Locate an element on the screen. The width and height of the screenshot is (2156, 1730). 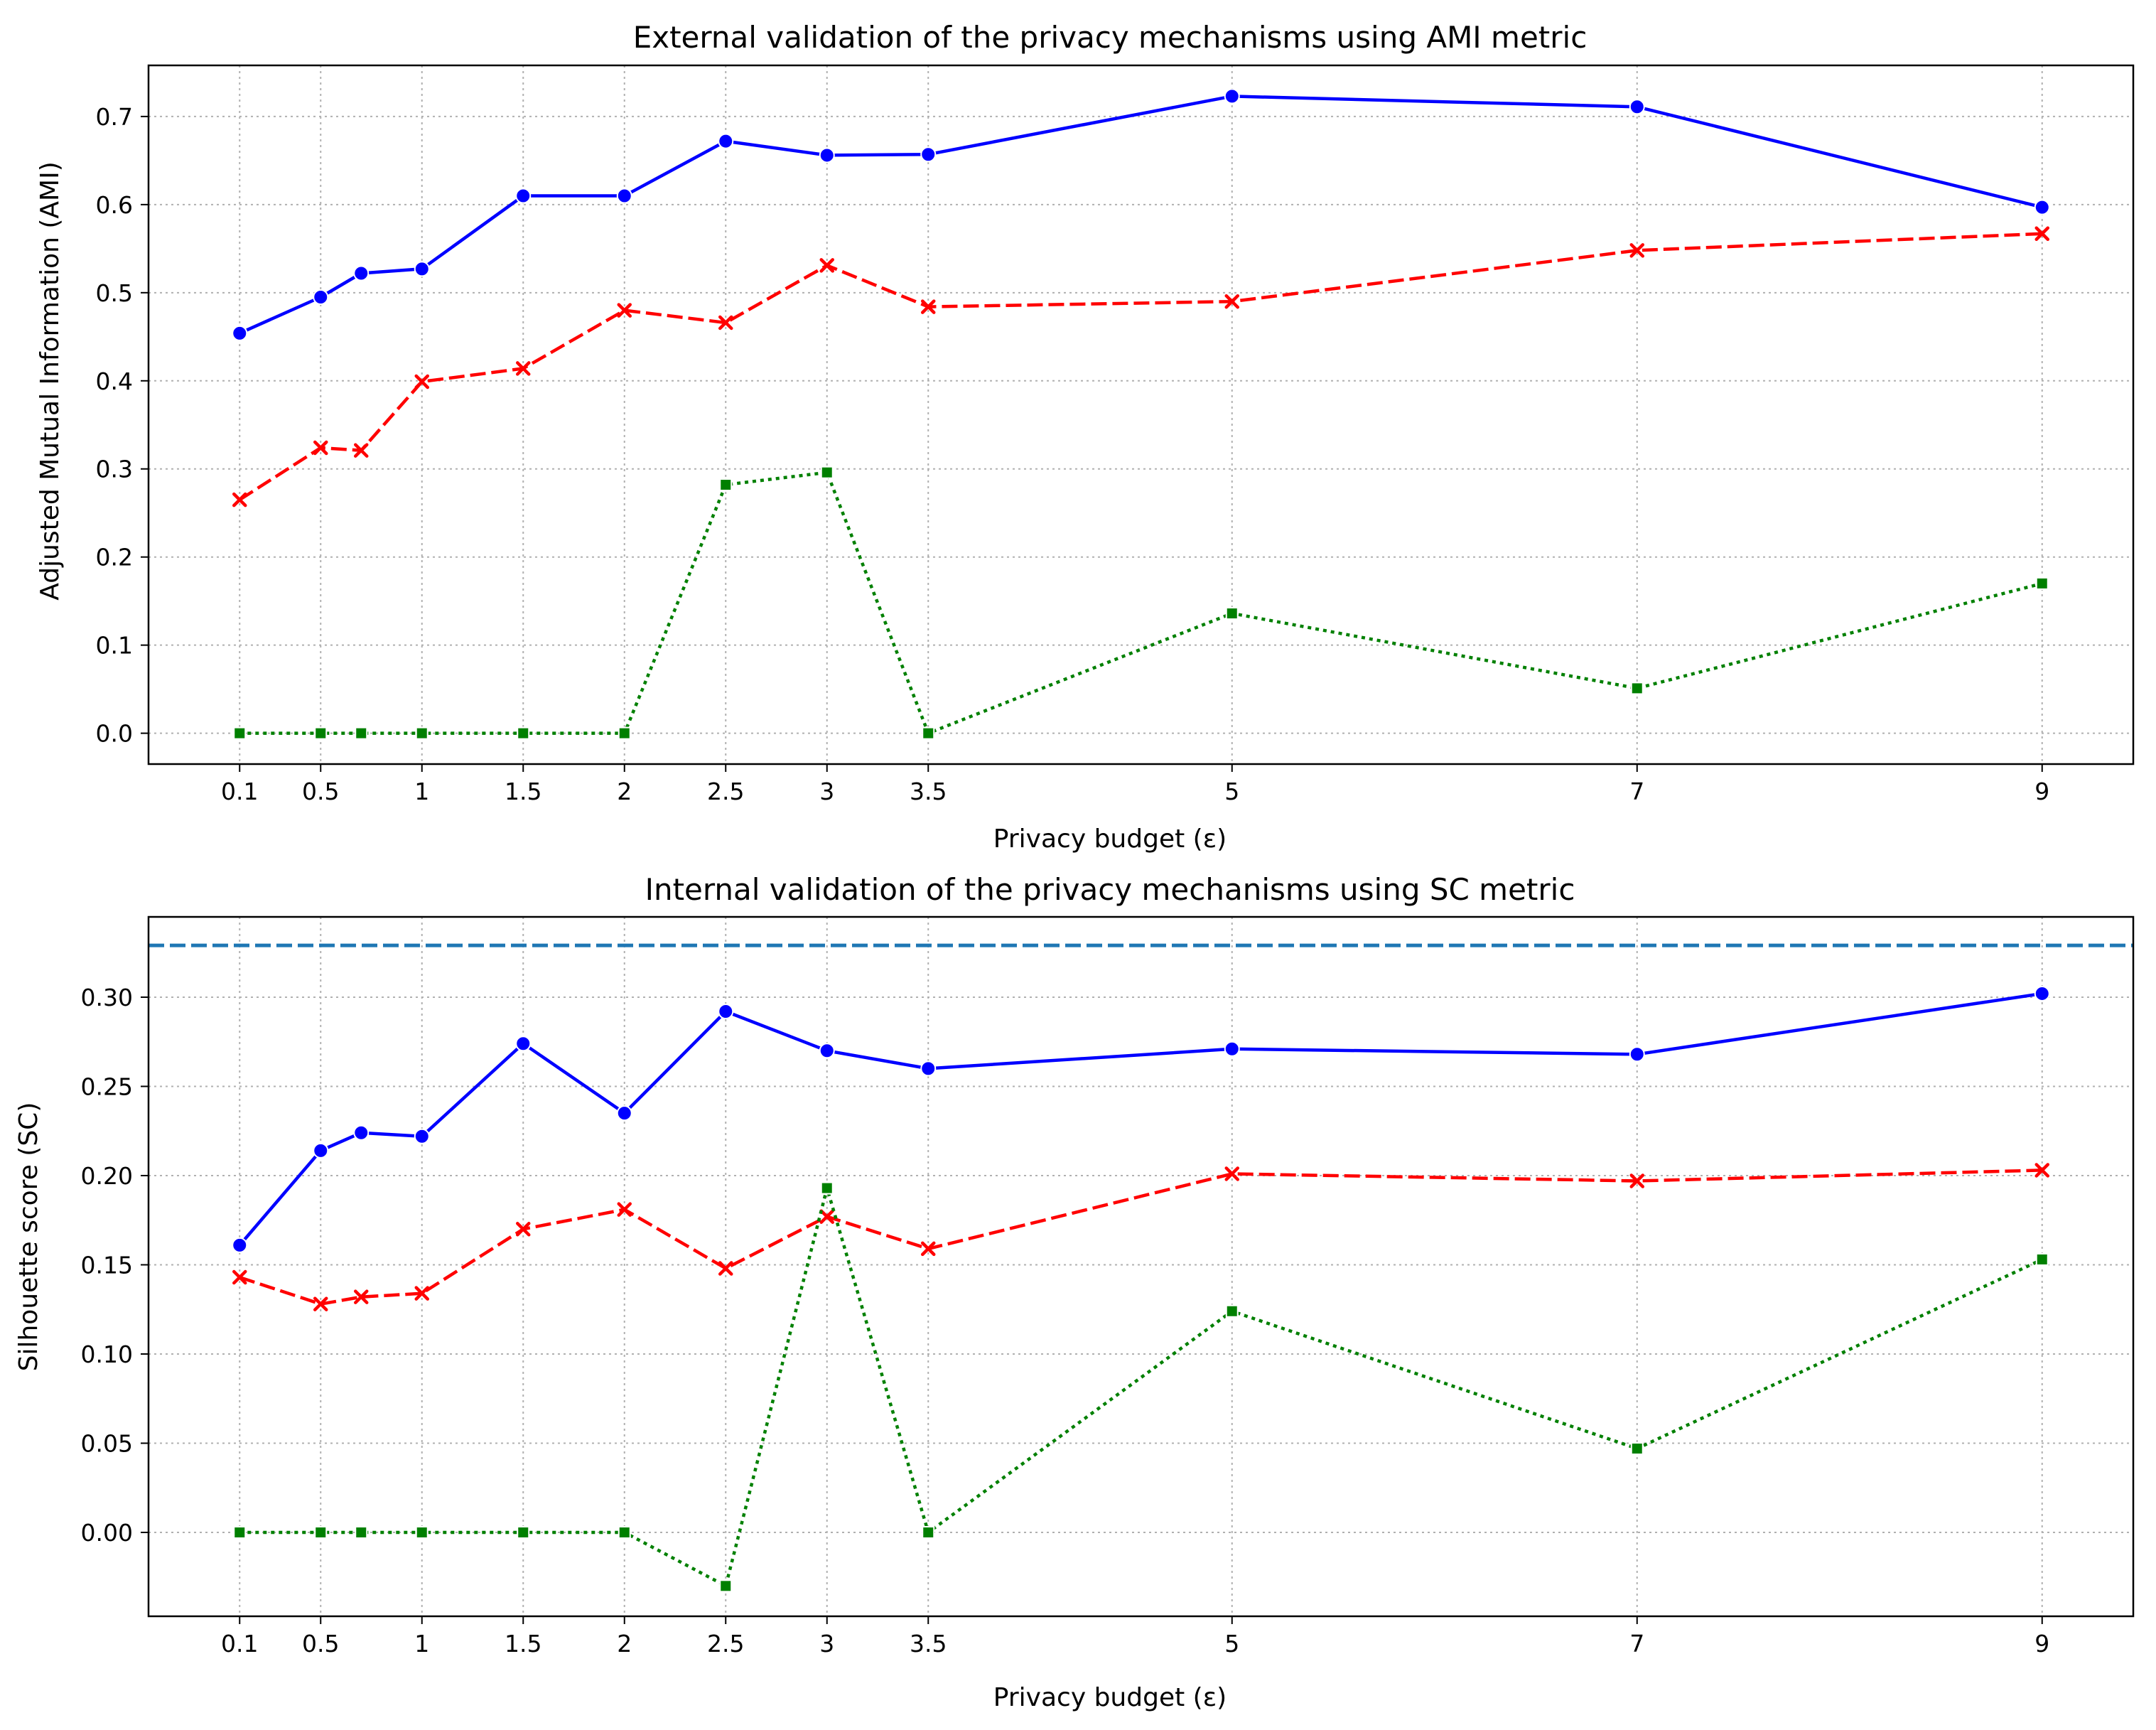
ami-series-3-line is located at coordinates (1141, 603).